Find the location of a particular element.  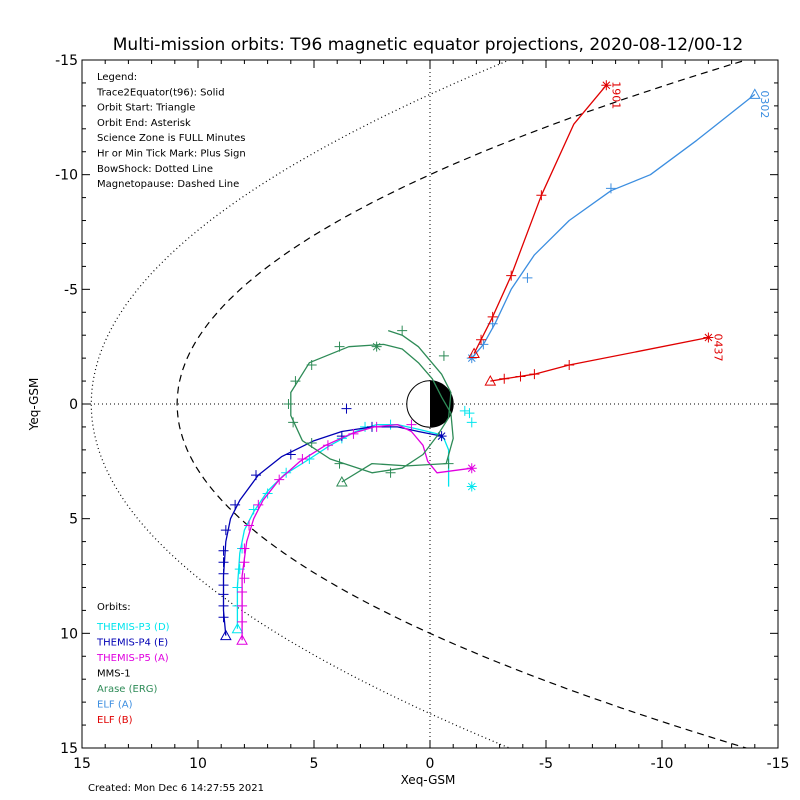

start-marker-elf-b is located at coordinates (490, 380).